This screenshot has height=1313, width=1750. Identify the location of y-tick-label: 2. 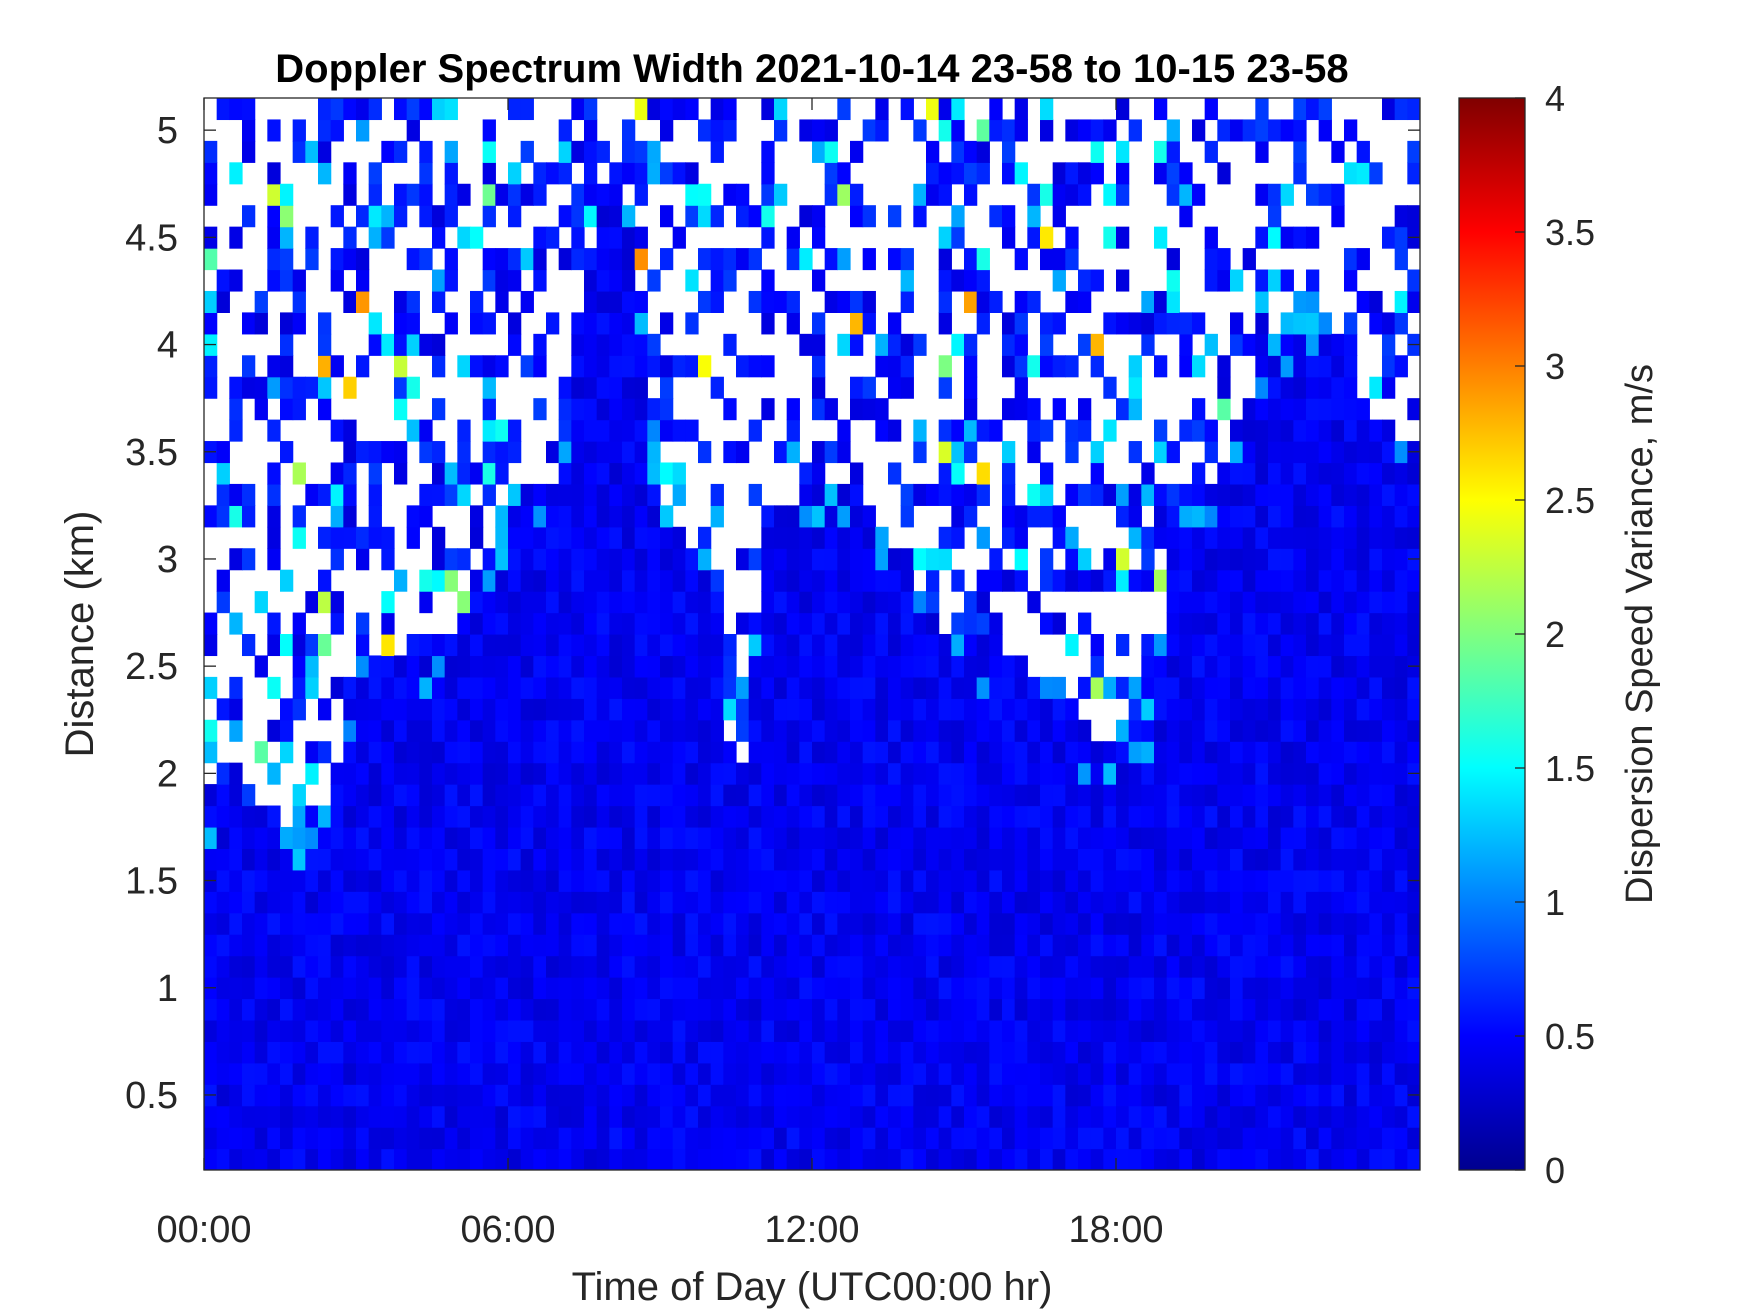
(167, 774).